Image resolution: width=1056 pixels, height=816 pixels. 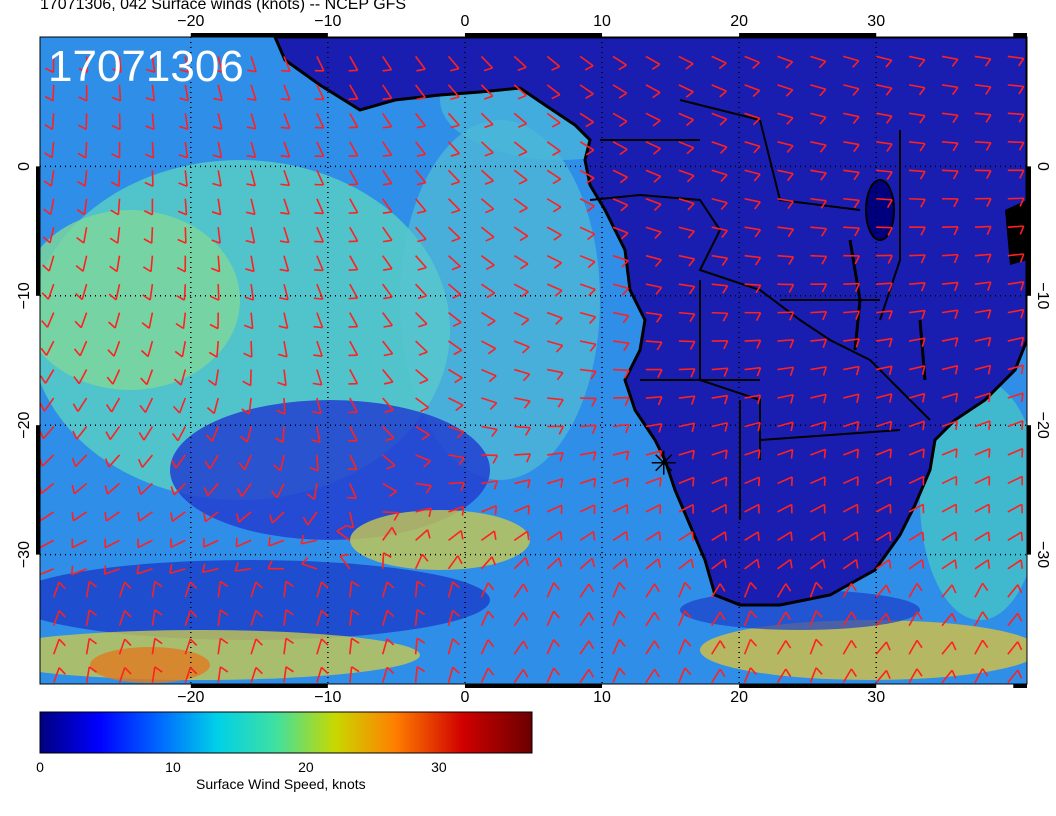 What do you see at coordinates (190, 21) in the screenshot?
I see `lon-tick-label-top: −20` at bounding box center [190, 21].